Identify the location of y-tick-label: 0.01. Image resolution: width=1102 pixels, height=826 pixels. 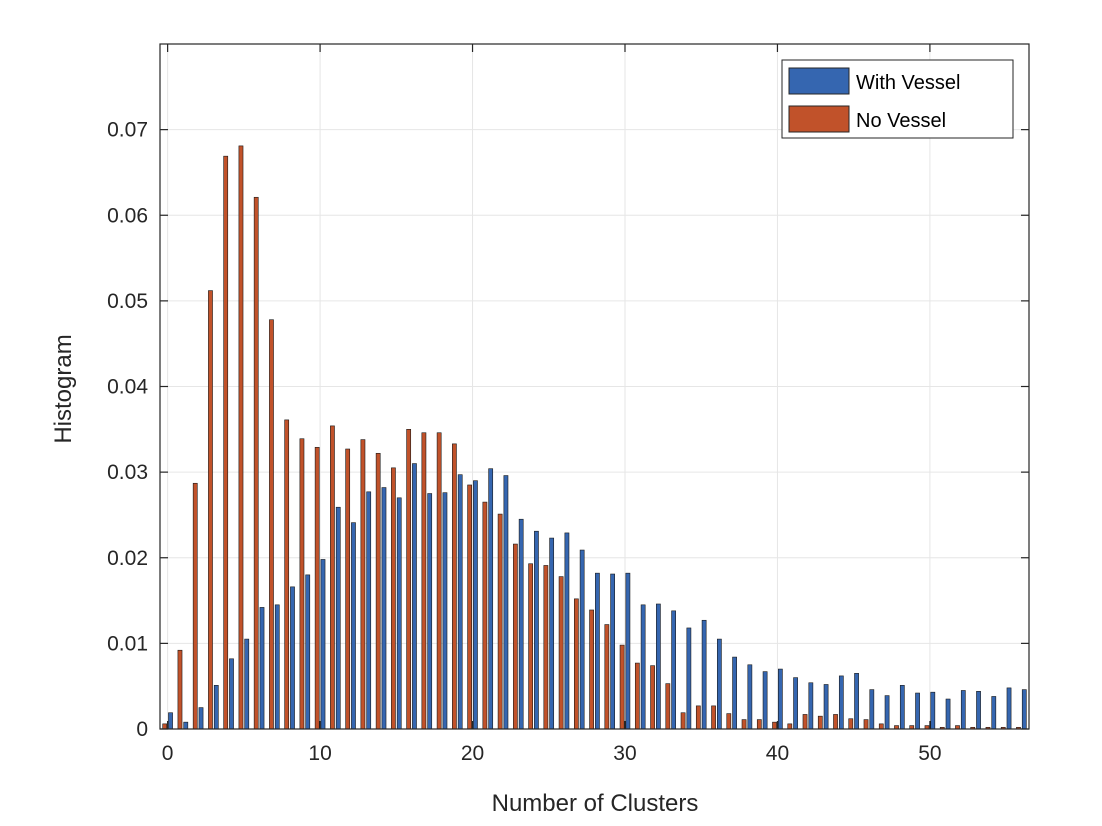
(127, 643).